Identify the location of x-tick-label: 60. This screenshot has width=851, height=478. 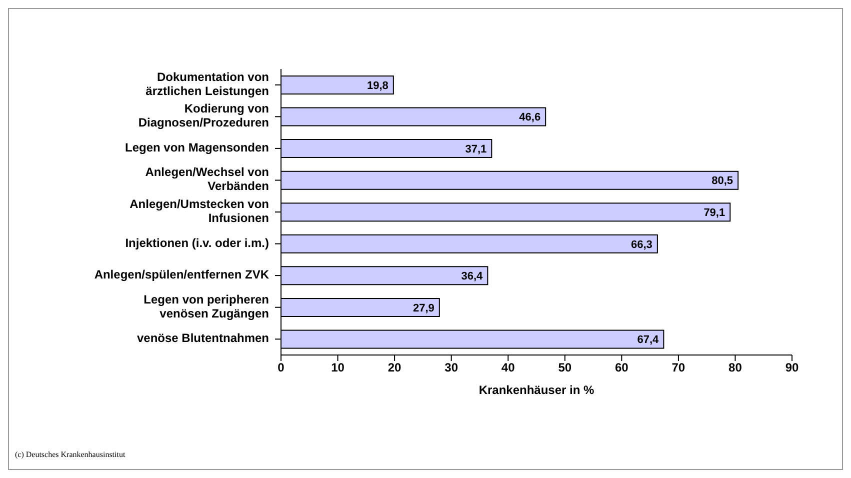
(621, 367).